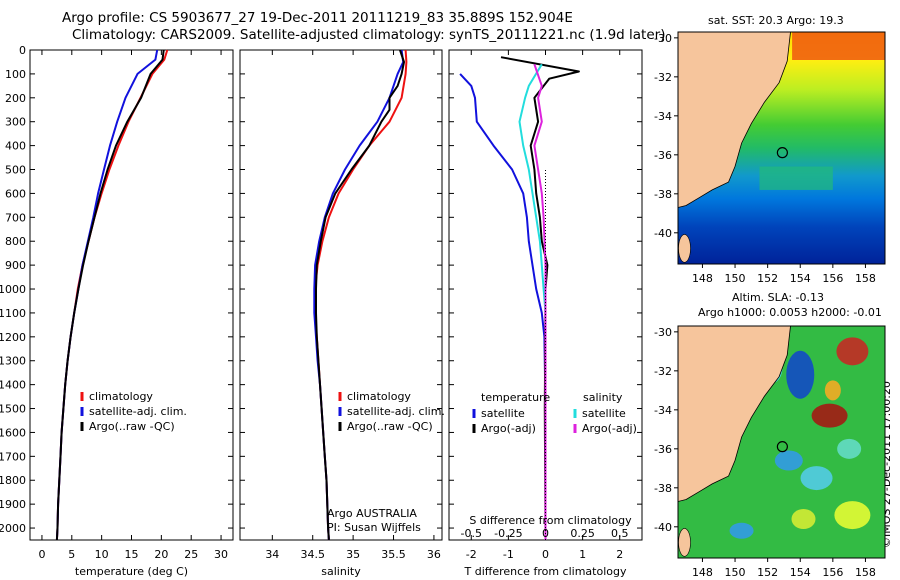 Image resolution: width=900 pixels, height=580 pixels. What do you see at coordinates (832, 572) in the screenshot?
I see `sla-xtick-label: 156` at bounding box center [832, 572].